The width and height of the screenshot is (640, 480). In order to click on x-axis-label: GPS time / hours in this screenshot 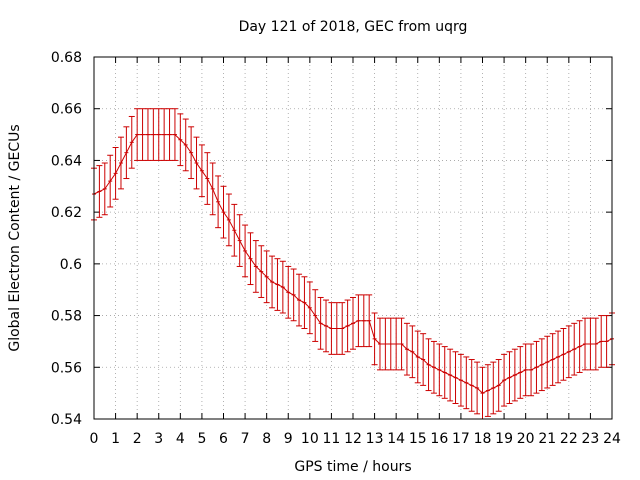, I will do `click(352, 467)`.